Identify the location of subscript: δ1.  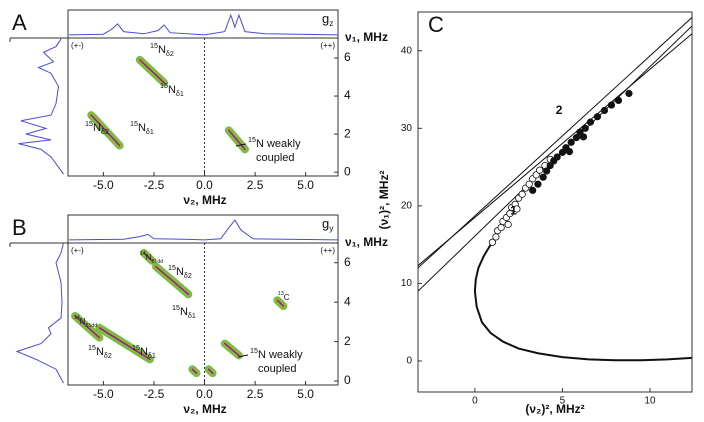
(192, 316).